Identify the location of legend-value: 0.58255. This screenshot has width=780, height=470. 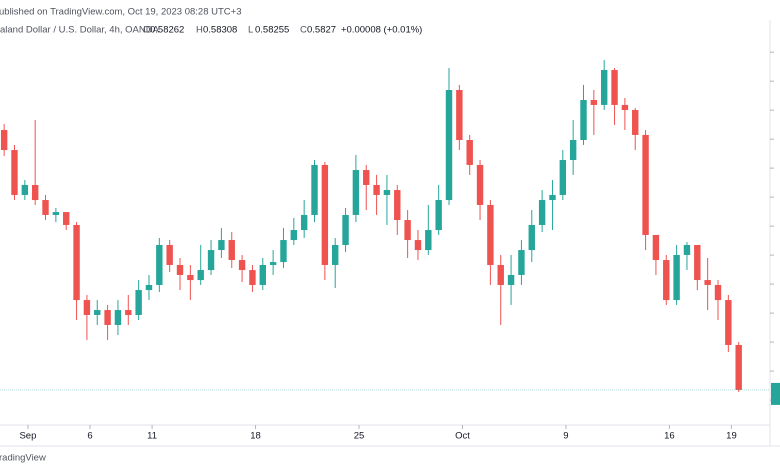
(272, 30).